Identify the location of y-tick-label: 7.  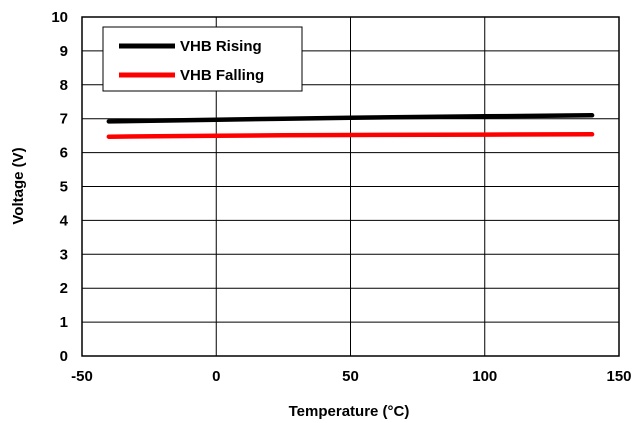
(64, 119).